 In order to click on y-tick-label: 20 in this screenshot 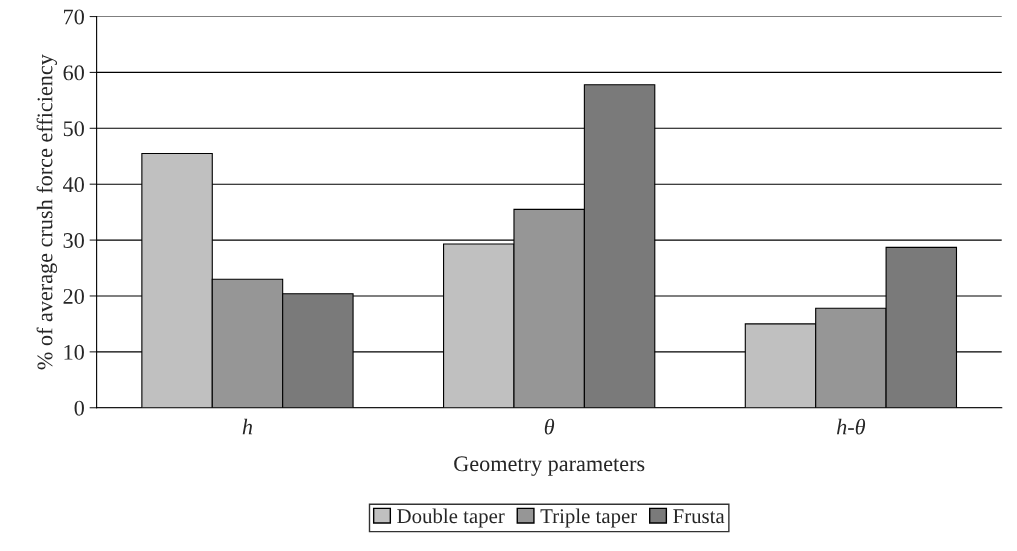, I will do `click(73, 296)`.